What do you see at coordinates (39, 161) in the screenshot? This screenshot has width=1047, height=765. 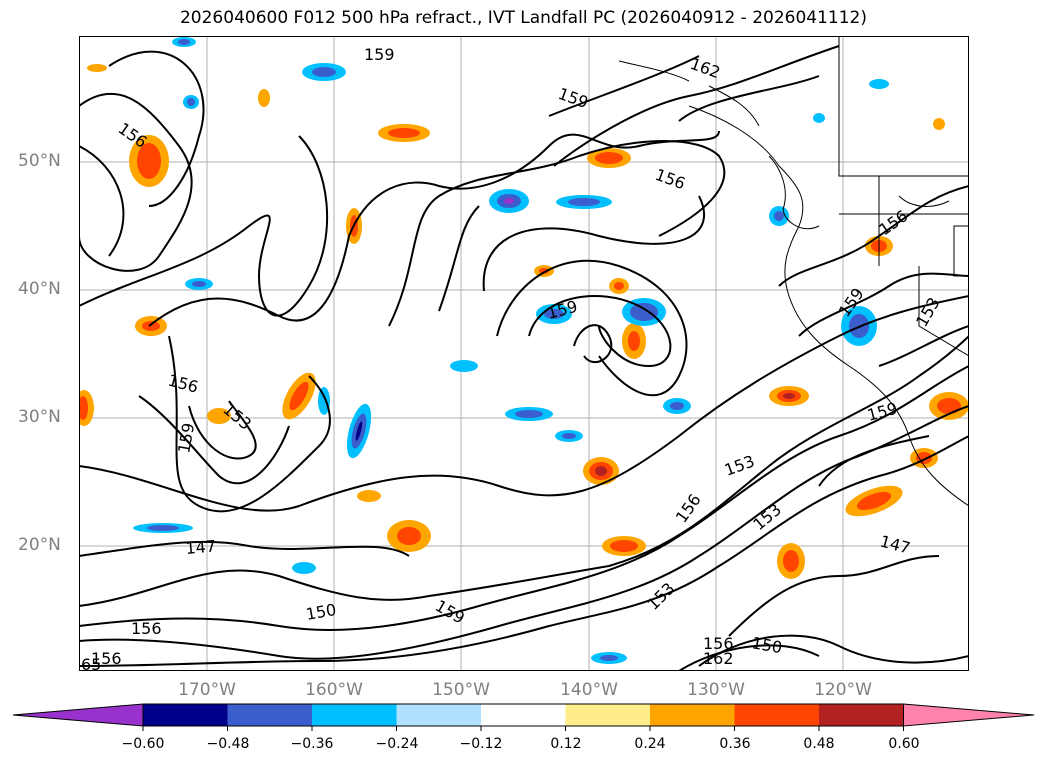 I see `lat-label: 50°N` at bounding box center [39, 161].